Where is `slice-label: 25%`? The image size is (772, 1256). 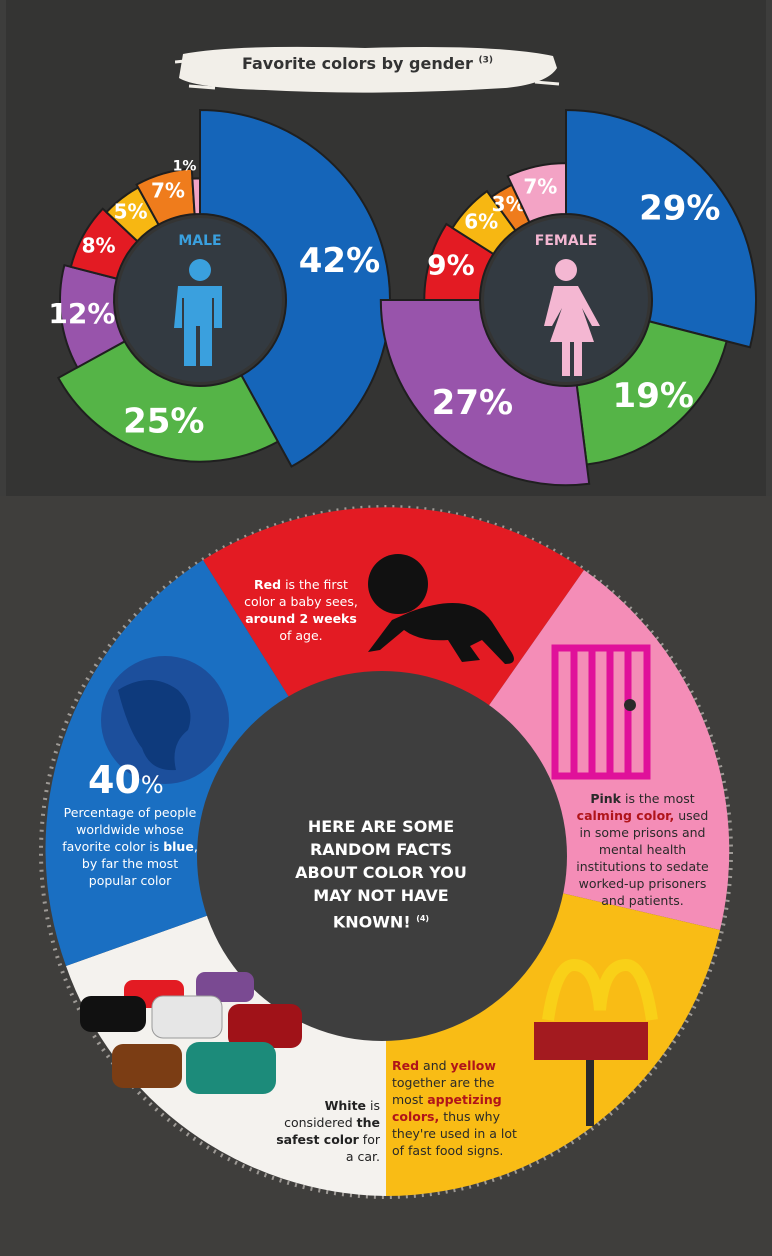
slice-label: 25% is located at coordinates (163, 422).